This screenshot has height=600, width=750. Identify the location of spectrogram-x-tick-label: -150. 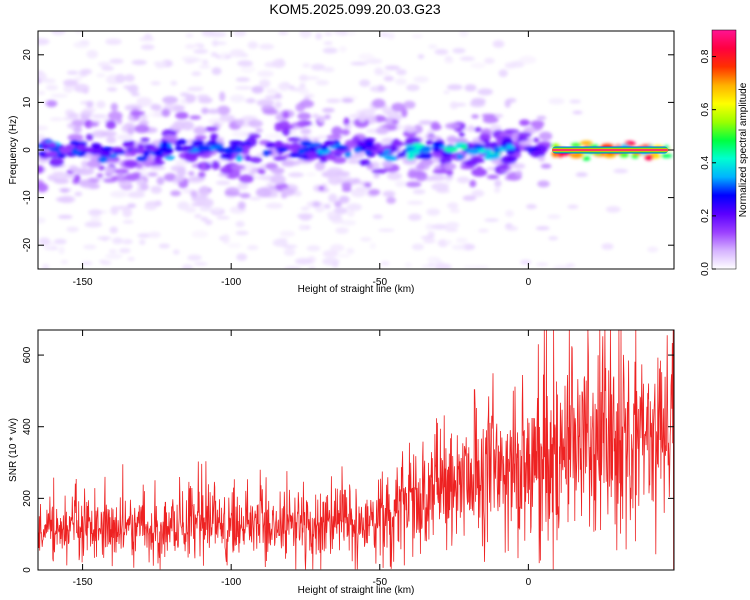
(83, 282).